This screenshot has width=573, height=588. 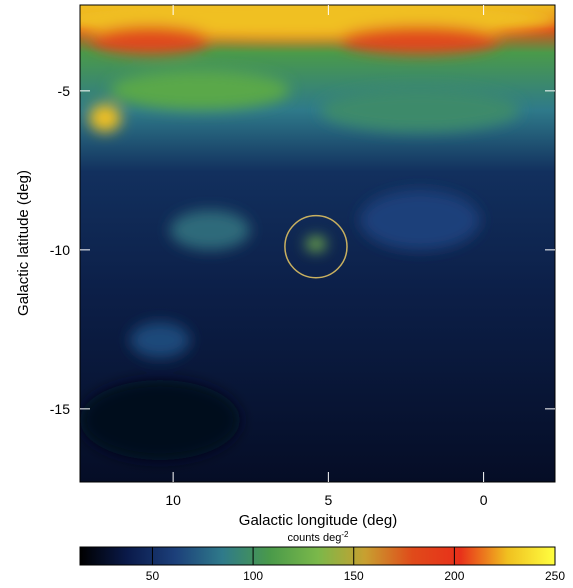 I want to click on source-circle, so click(x=316, y=246).